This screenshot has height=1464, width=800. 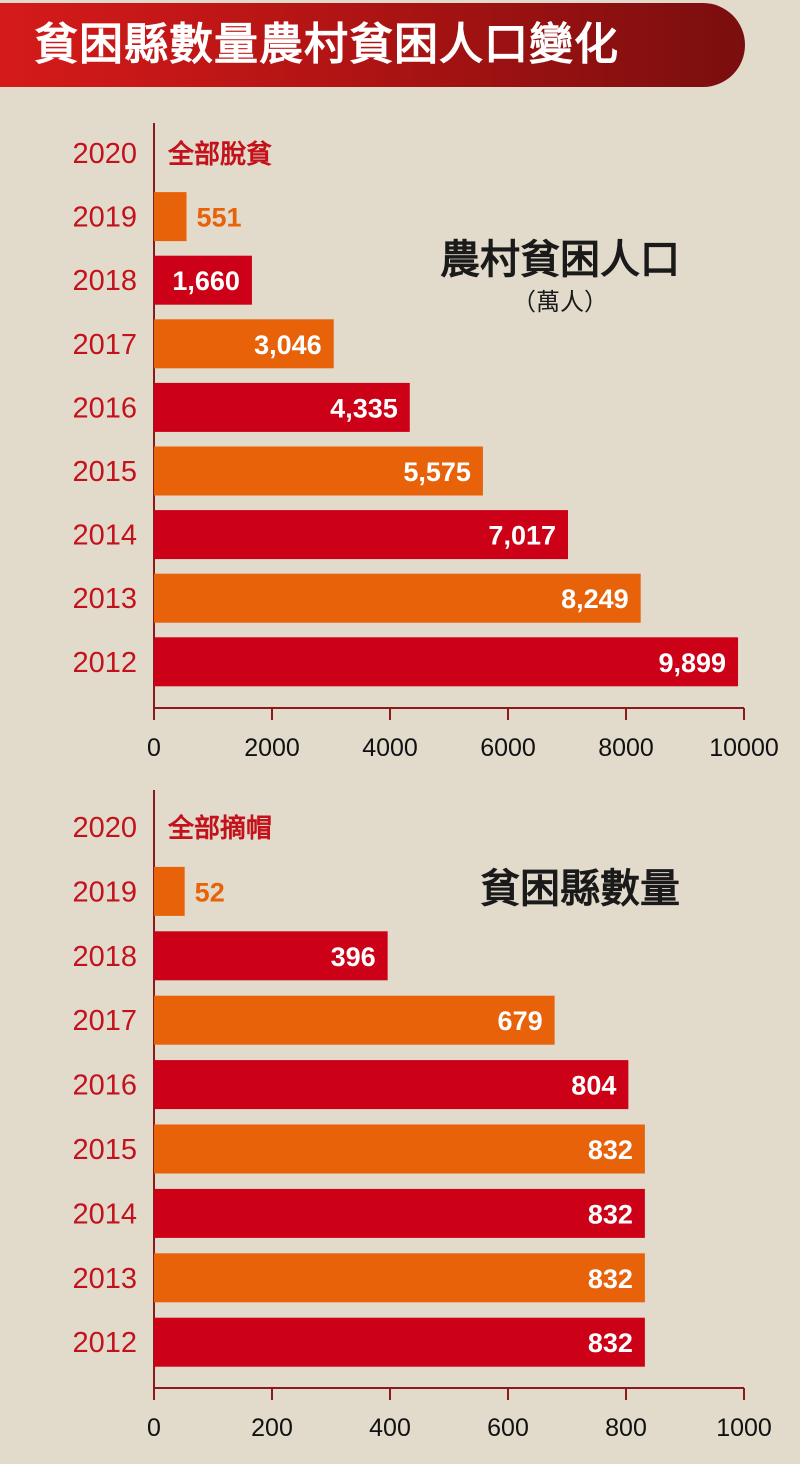 What do you see at coordinates (390, 748) in the screenshot?
I see `rural-x-tick-label: 4000` at bounding box center [390, 748].